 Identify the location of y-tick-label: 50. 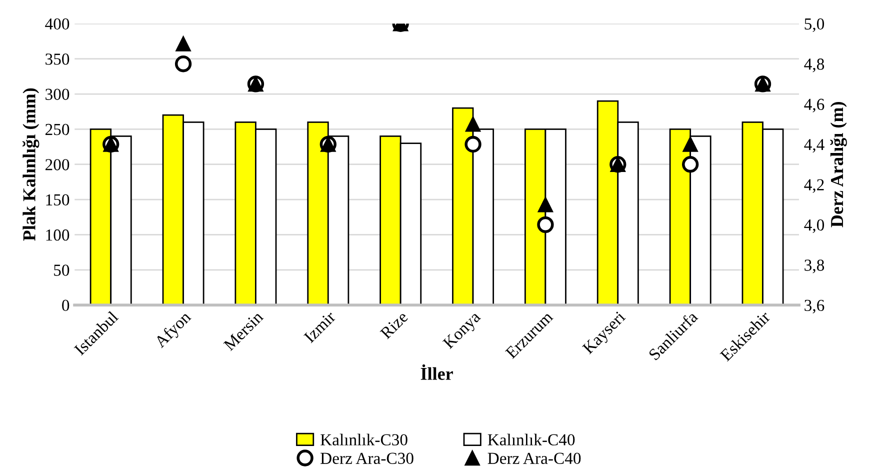
(62, 270).